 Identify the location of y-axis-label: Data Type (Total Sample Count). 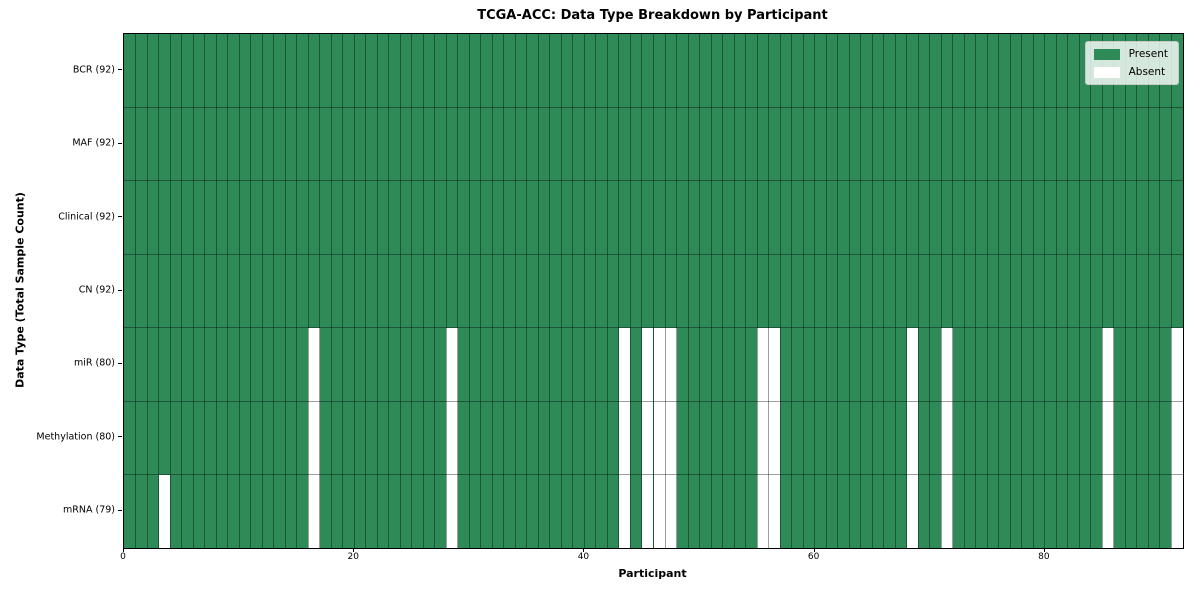
(20, 290).